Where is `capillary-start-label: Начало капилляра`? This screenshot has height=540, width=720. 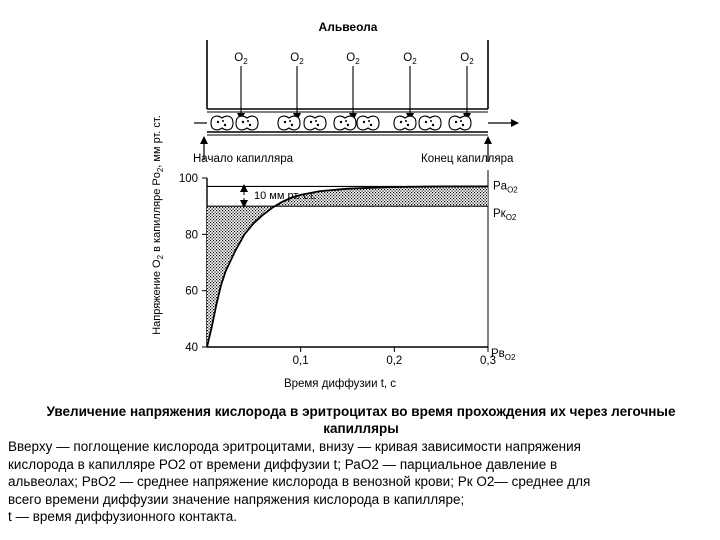 capillary-start-label: Начало капилляра is located at coordinates (243, 159).